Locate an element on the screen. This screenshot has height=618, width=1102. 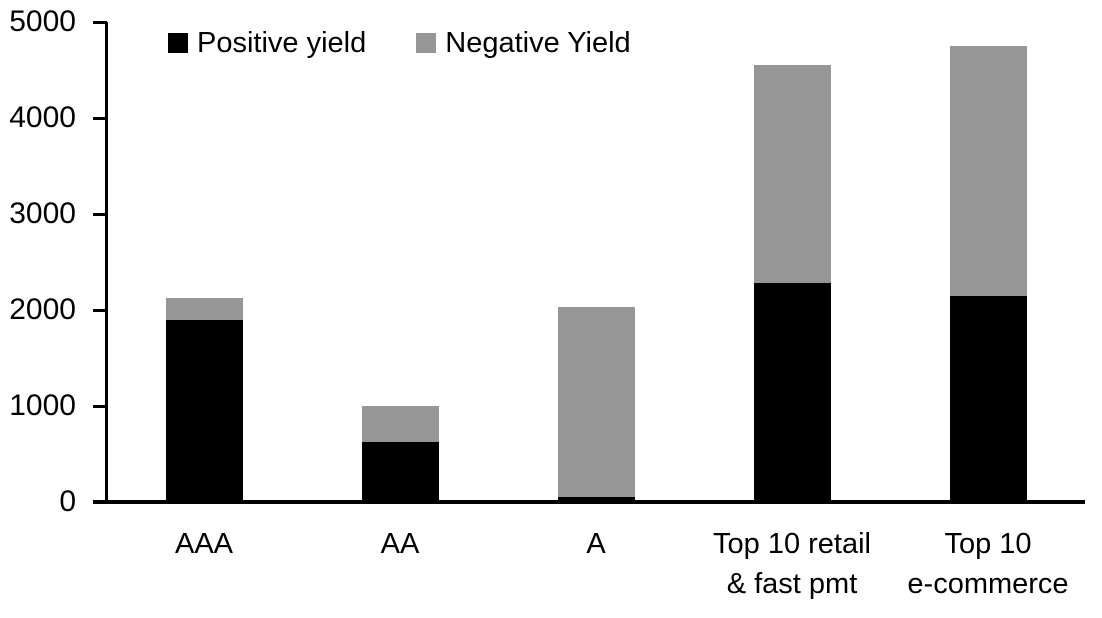
bar-top-10-e-commerce-positive-yield is located at coordinates (988, 398).